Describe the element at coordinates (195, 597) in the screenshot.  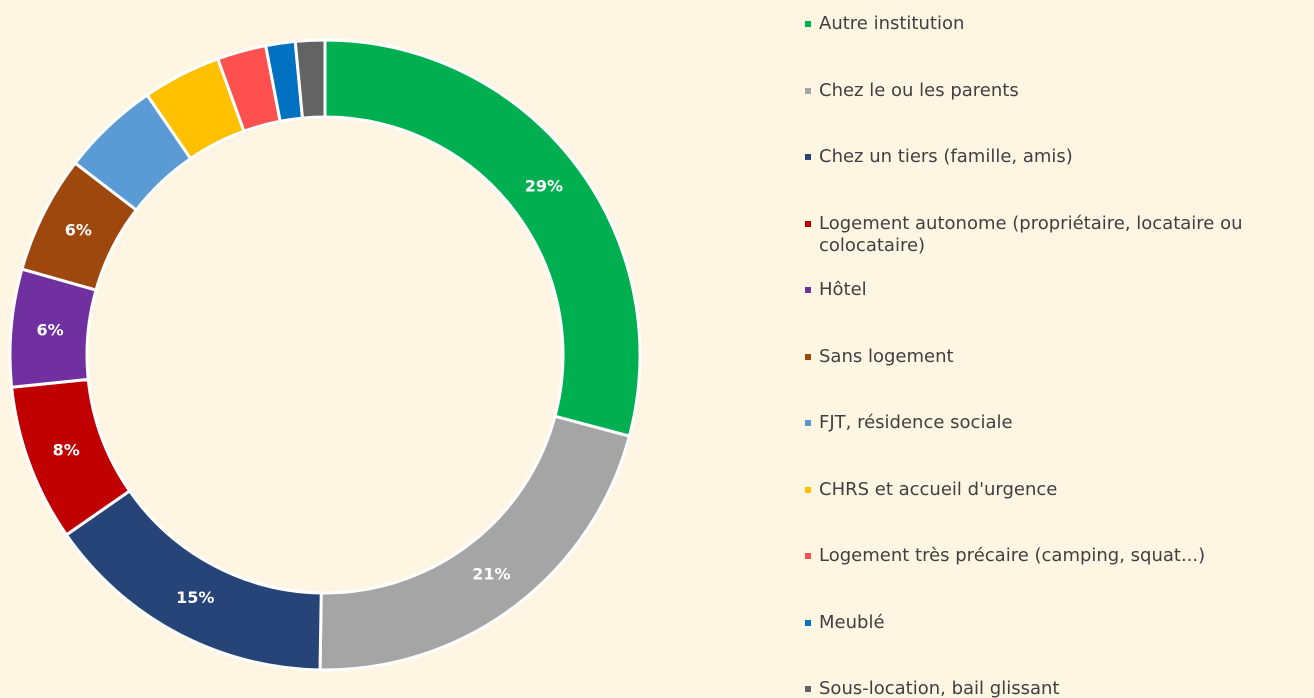
I see `data-label: 15%` at that location.